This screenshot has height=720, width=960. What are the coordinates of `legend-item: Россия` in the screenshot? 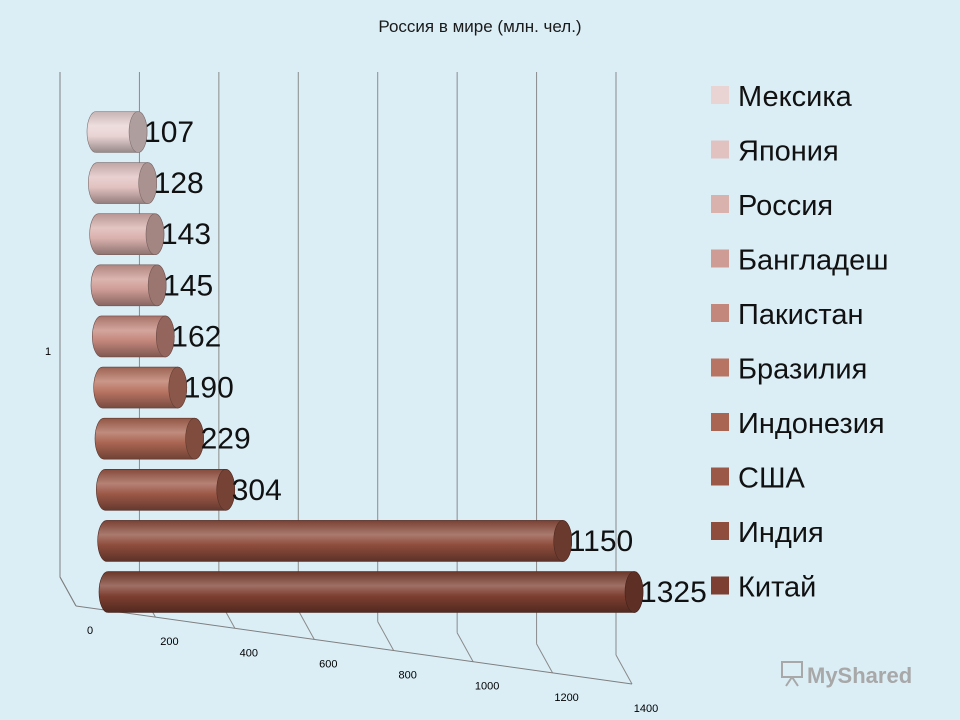 It's located at (772, 206).